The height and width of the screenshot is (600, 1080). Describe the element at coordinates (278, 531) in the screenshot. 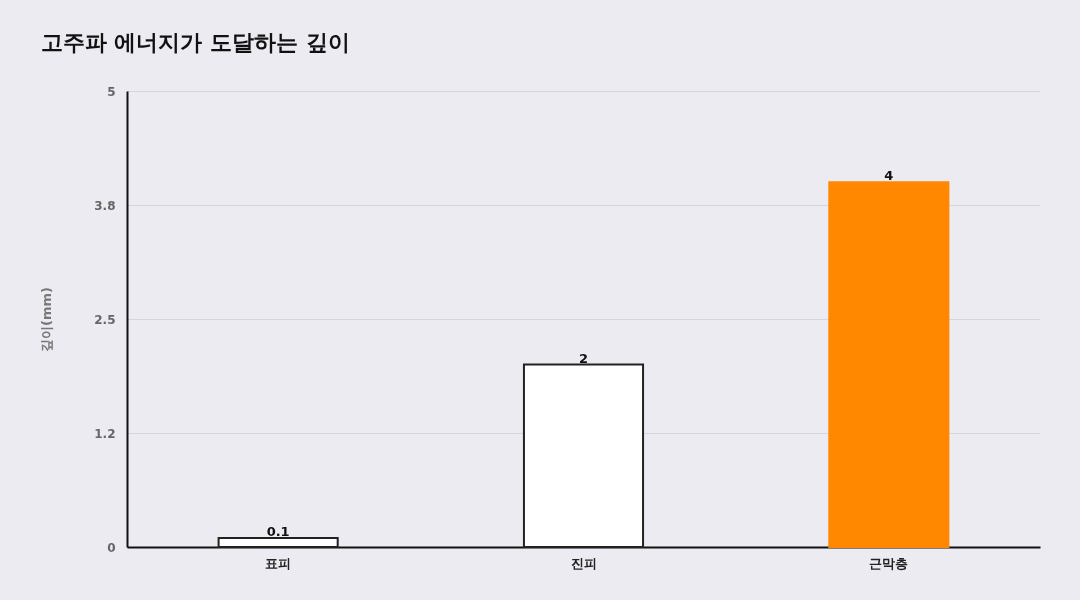

I see `data-label: 0.1` at that location.